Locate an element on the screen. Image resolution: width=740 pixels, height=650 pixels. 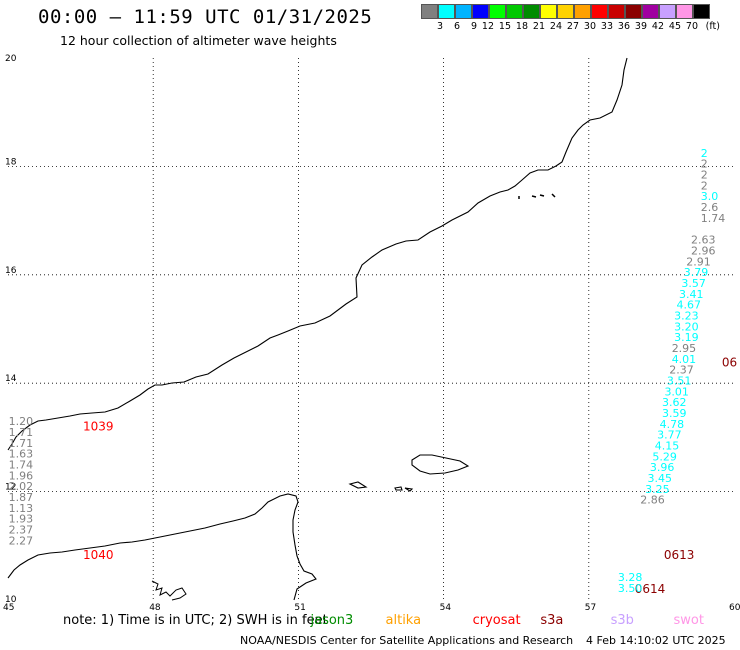
mission-cryosat: cryosat is located at coordinates (496, 620).